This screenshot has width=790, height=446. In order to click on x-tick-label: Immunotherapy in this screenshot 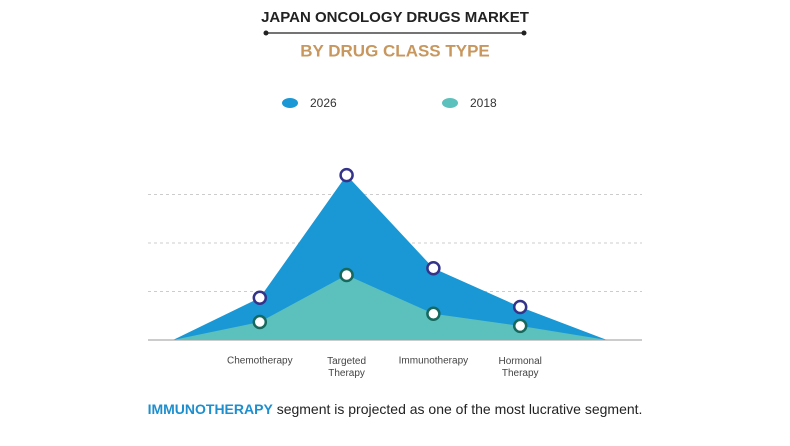, I will do `click(433, 361)`.